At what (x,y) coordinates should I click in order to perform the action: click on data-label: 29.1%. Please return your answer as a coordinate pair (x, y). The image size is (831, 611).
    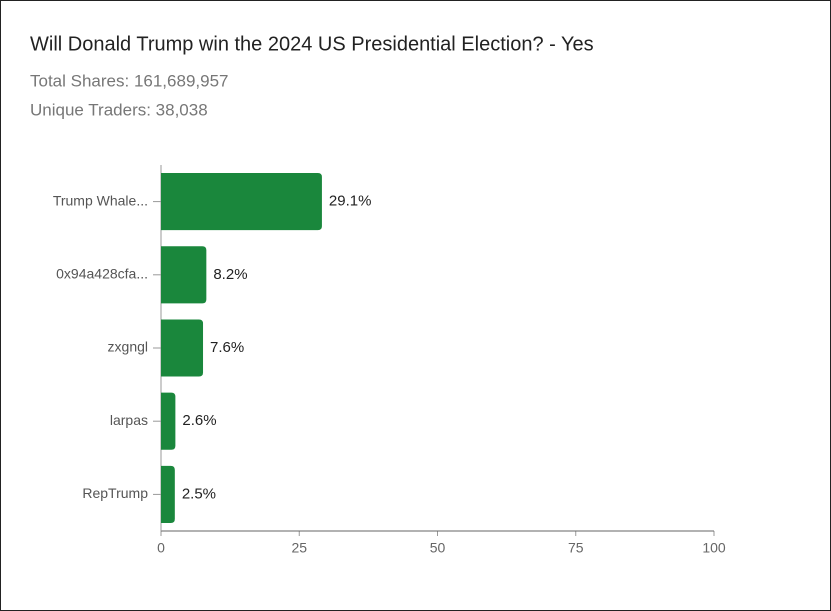
    Looking at the image, I should click on (350, 201).